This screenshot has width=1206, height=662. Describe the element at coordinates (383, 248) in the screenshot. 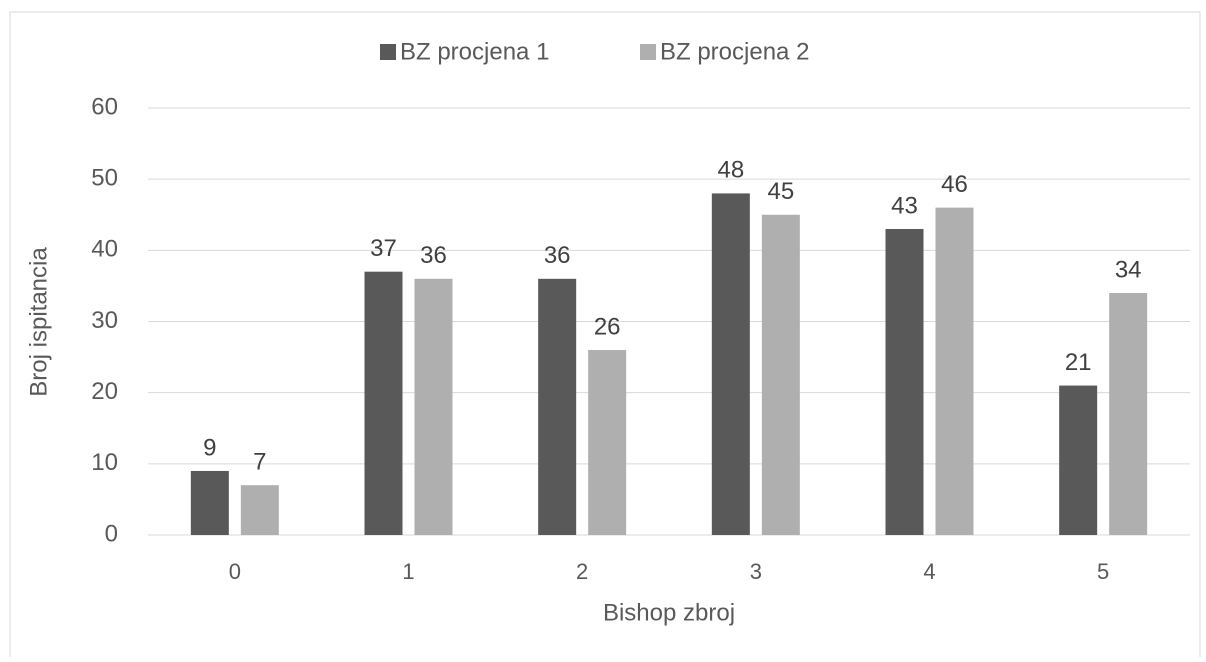

I see `data-label: 37` at that location.